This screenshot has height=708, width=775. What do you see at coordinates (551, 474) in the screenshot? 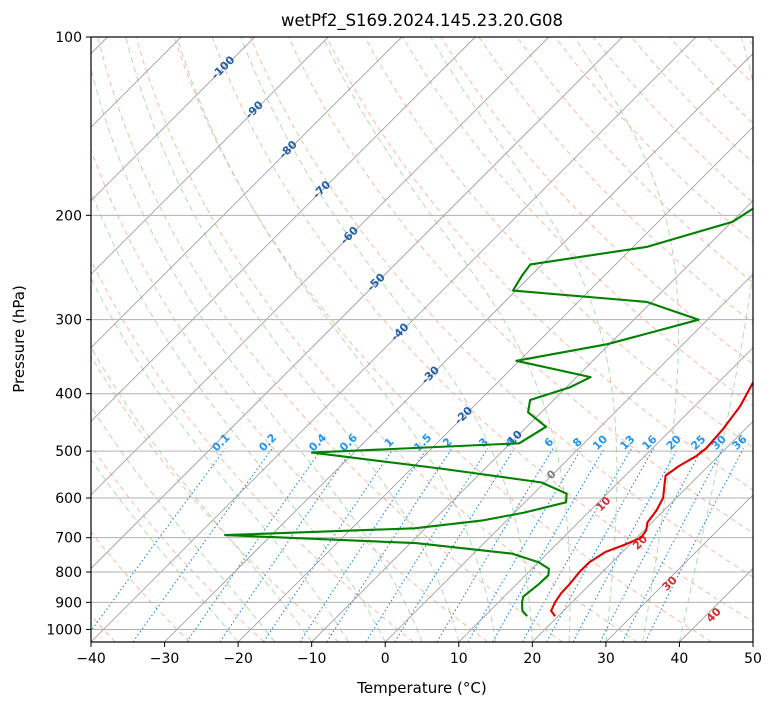
I see `isotherm-label-zero: 0` at bounding box center [551, 474].